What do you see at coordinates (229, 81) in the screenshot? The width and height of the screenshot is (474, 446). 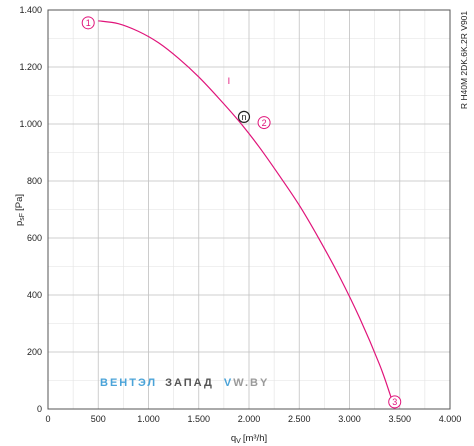 I see `curve-annotation: I` at bounding box center [229, 81].